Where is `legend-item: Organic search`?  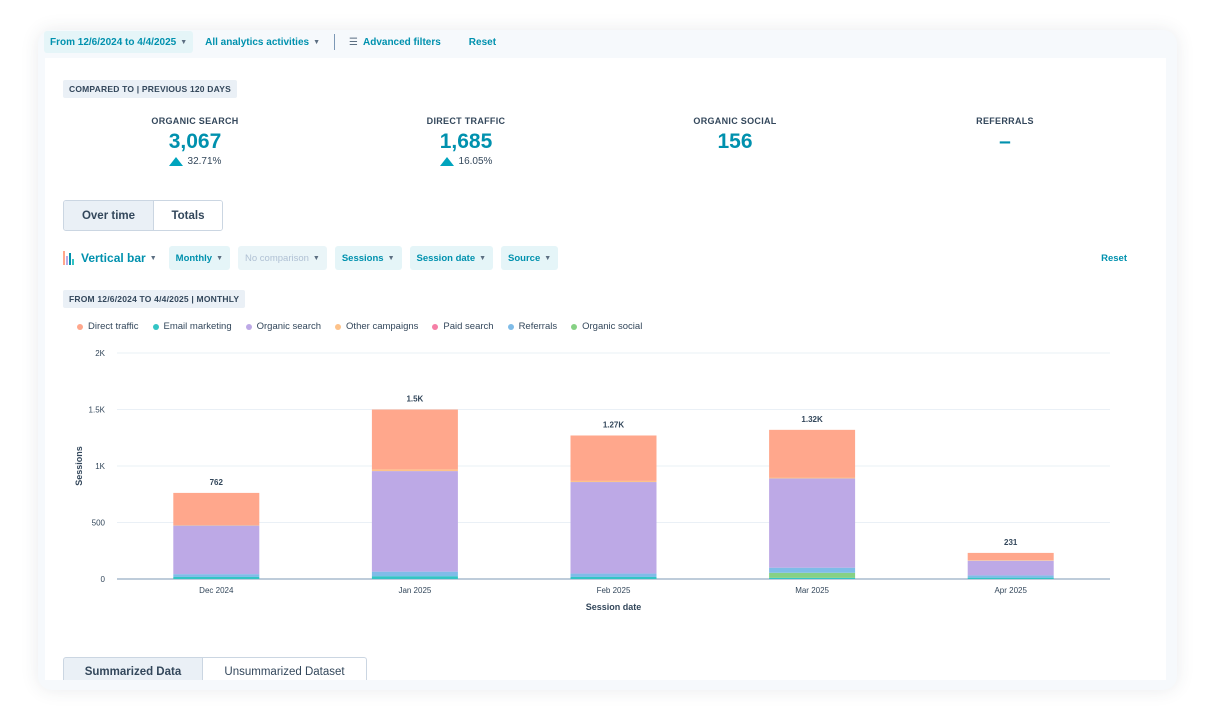
legend-item: Organic search is located at coordinates (283, 326).